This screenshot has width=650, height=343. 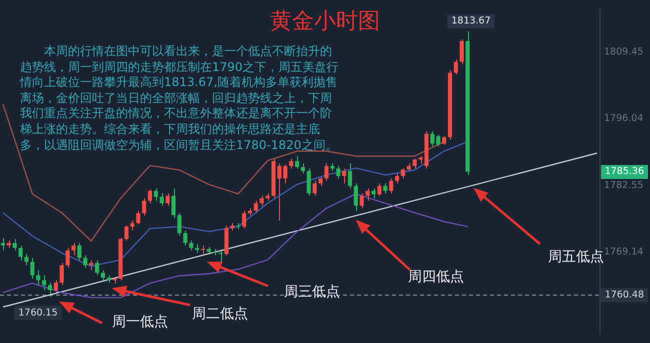 What do you see at coordinates (624, 52) in the screenshot?
I see `y-tick-label: 1809.45` at bounding box center [624, 52].